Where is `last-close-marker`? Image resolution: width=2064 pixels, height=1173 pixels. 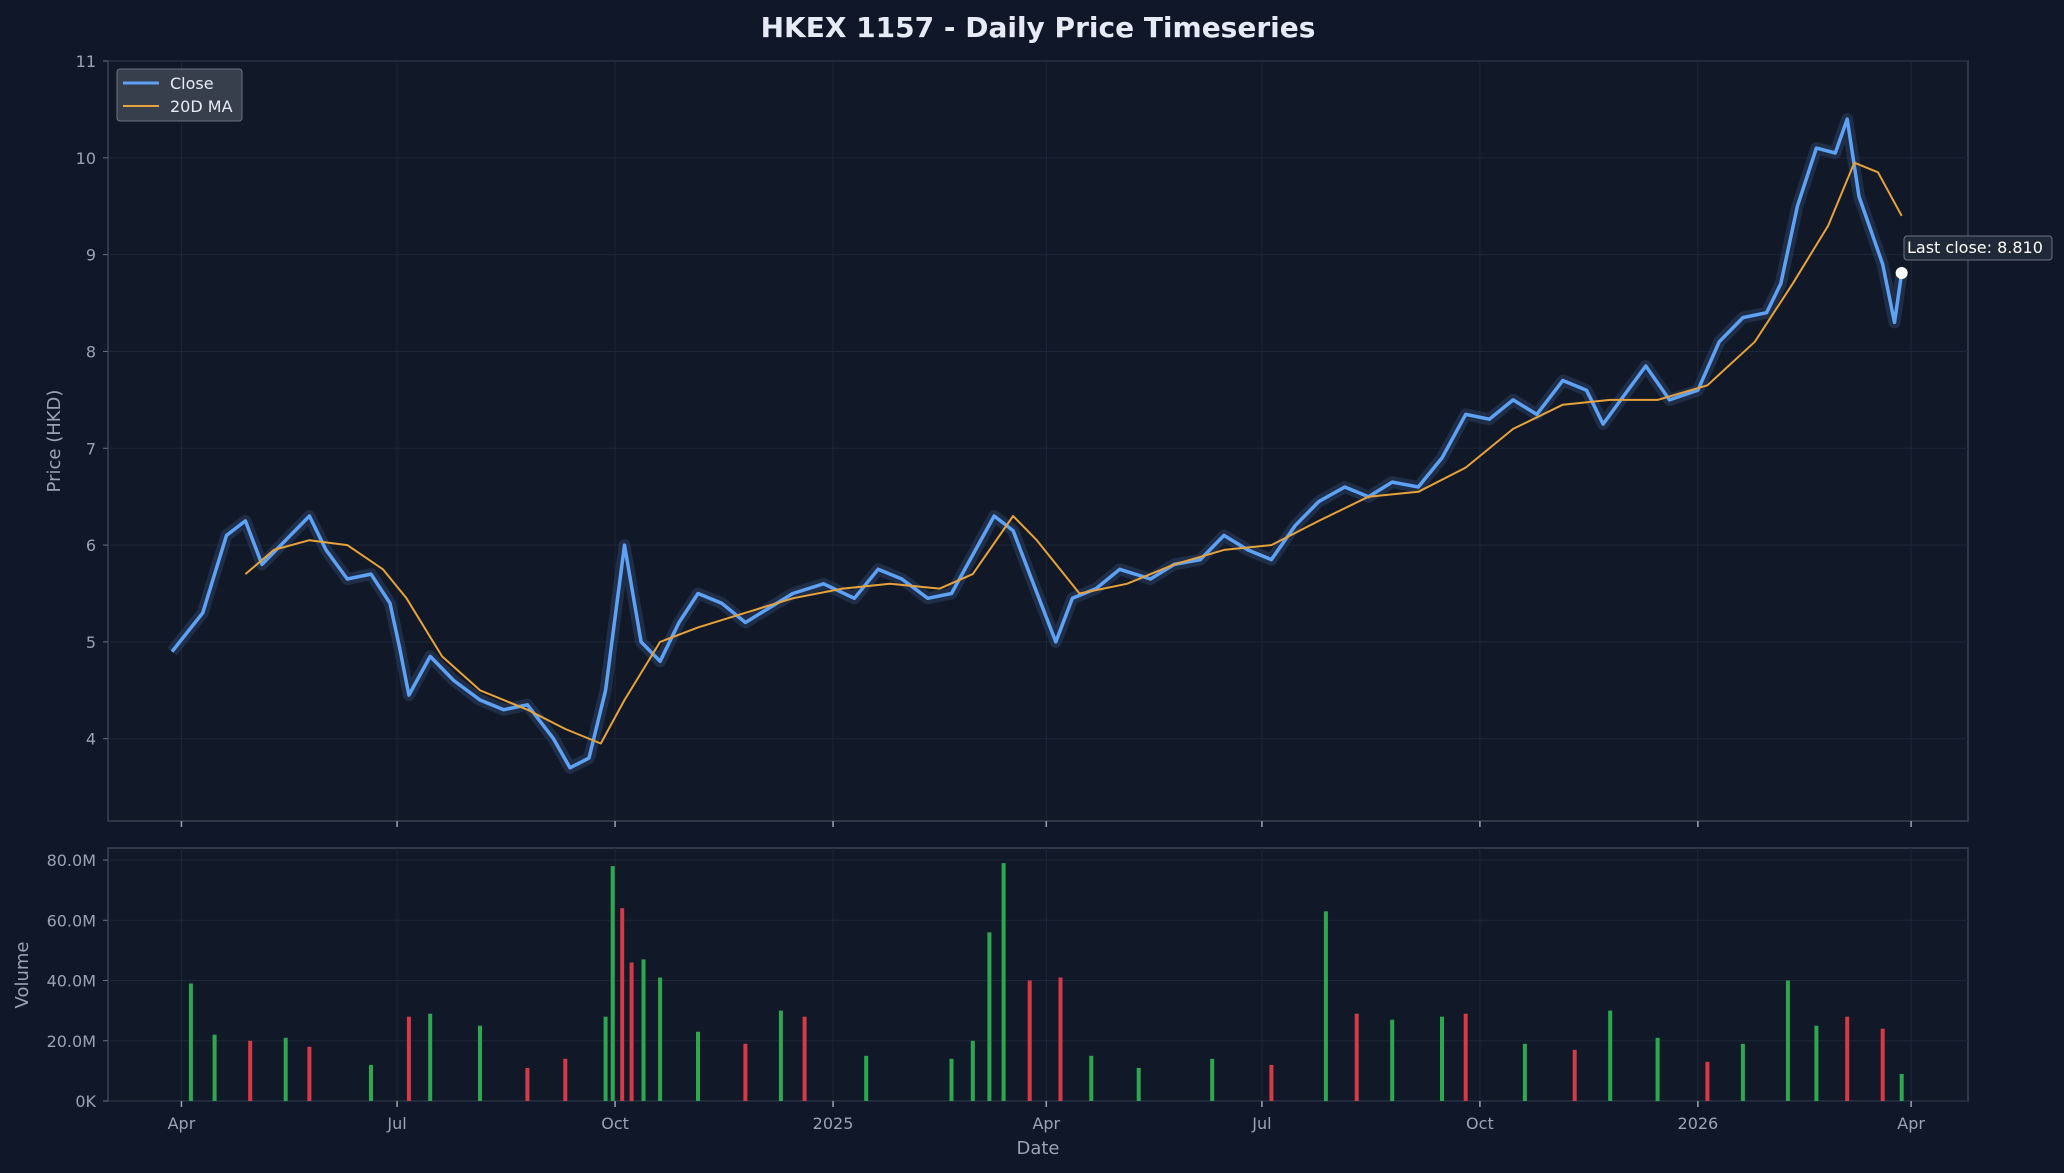 last-close-marker is located at coordinates (1901, 273).